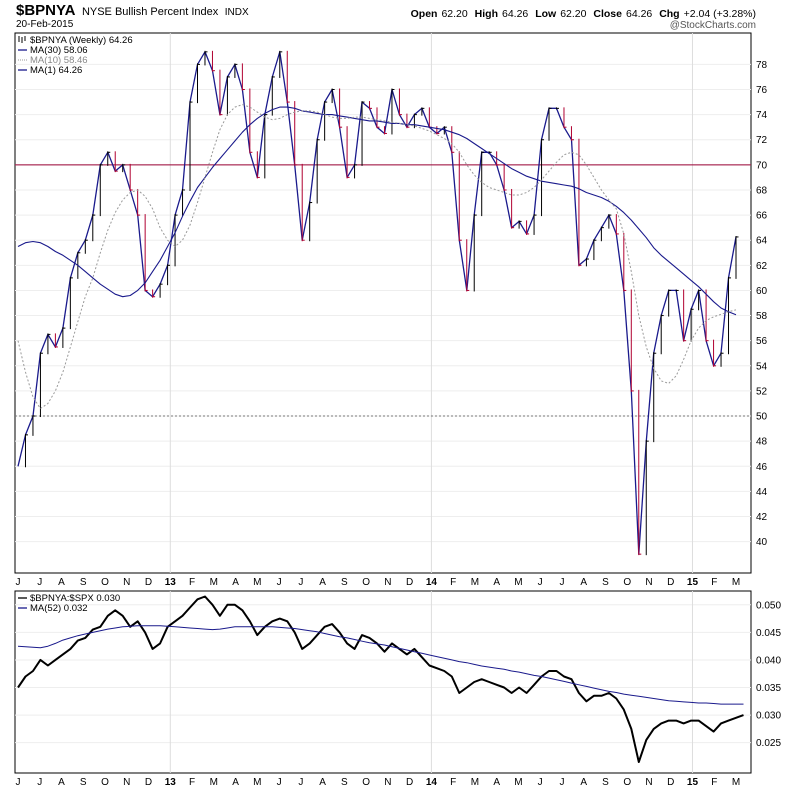  Describe the element at coordinates (768, 716) in the screenshot. I see `ratio-y-tick-label: 0.030` at that location.